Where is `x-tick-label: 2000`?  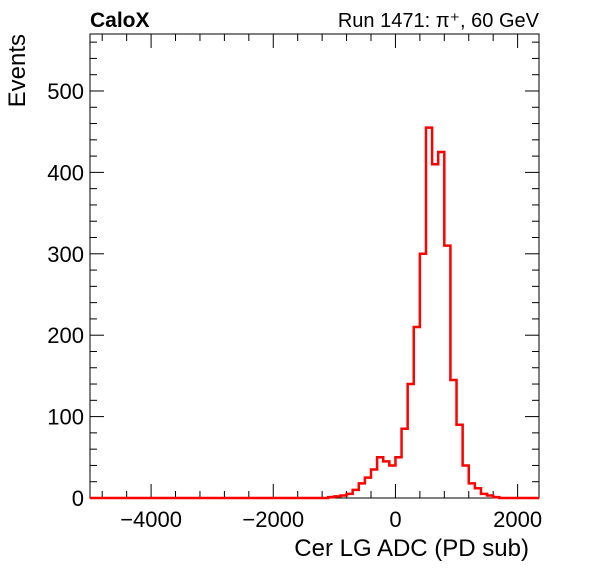 x-tick-label: 2000 is located at coordinates (517, 519).